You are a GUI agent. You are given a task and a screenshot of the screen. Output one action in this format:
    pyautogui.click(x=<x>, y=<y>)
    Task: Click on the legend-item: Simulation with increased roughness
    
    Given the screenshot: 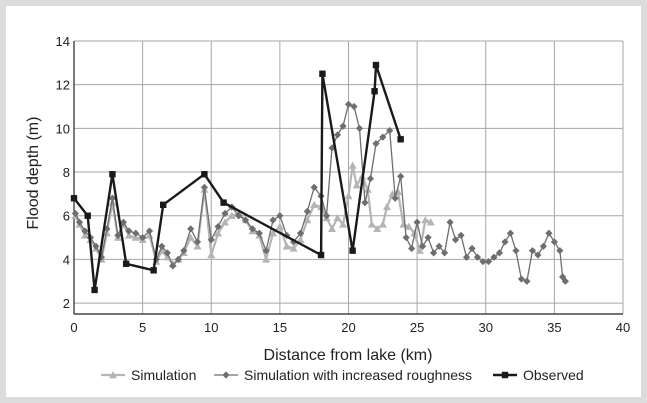 What is the action you would take?
    pyautogui.click(x=343, y=375)
    